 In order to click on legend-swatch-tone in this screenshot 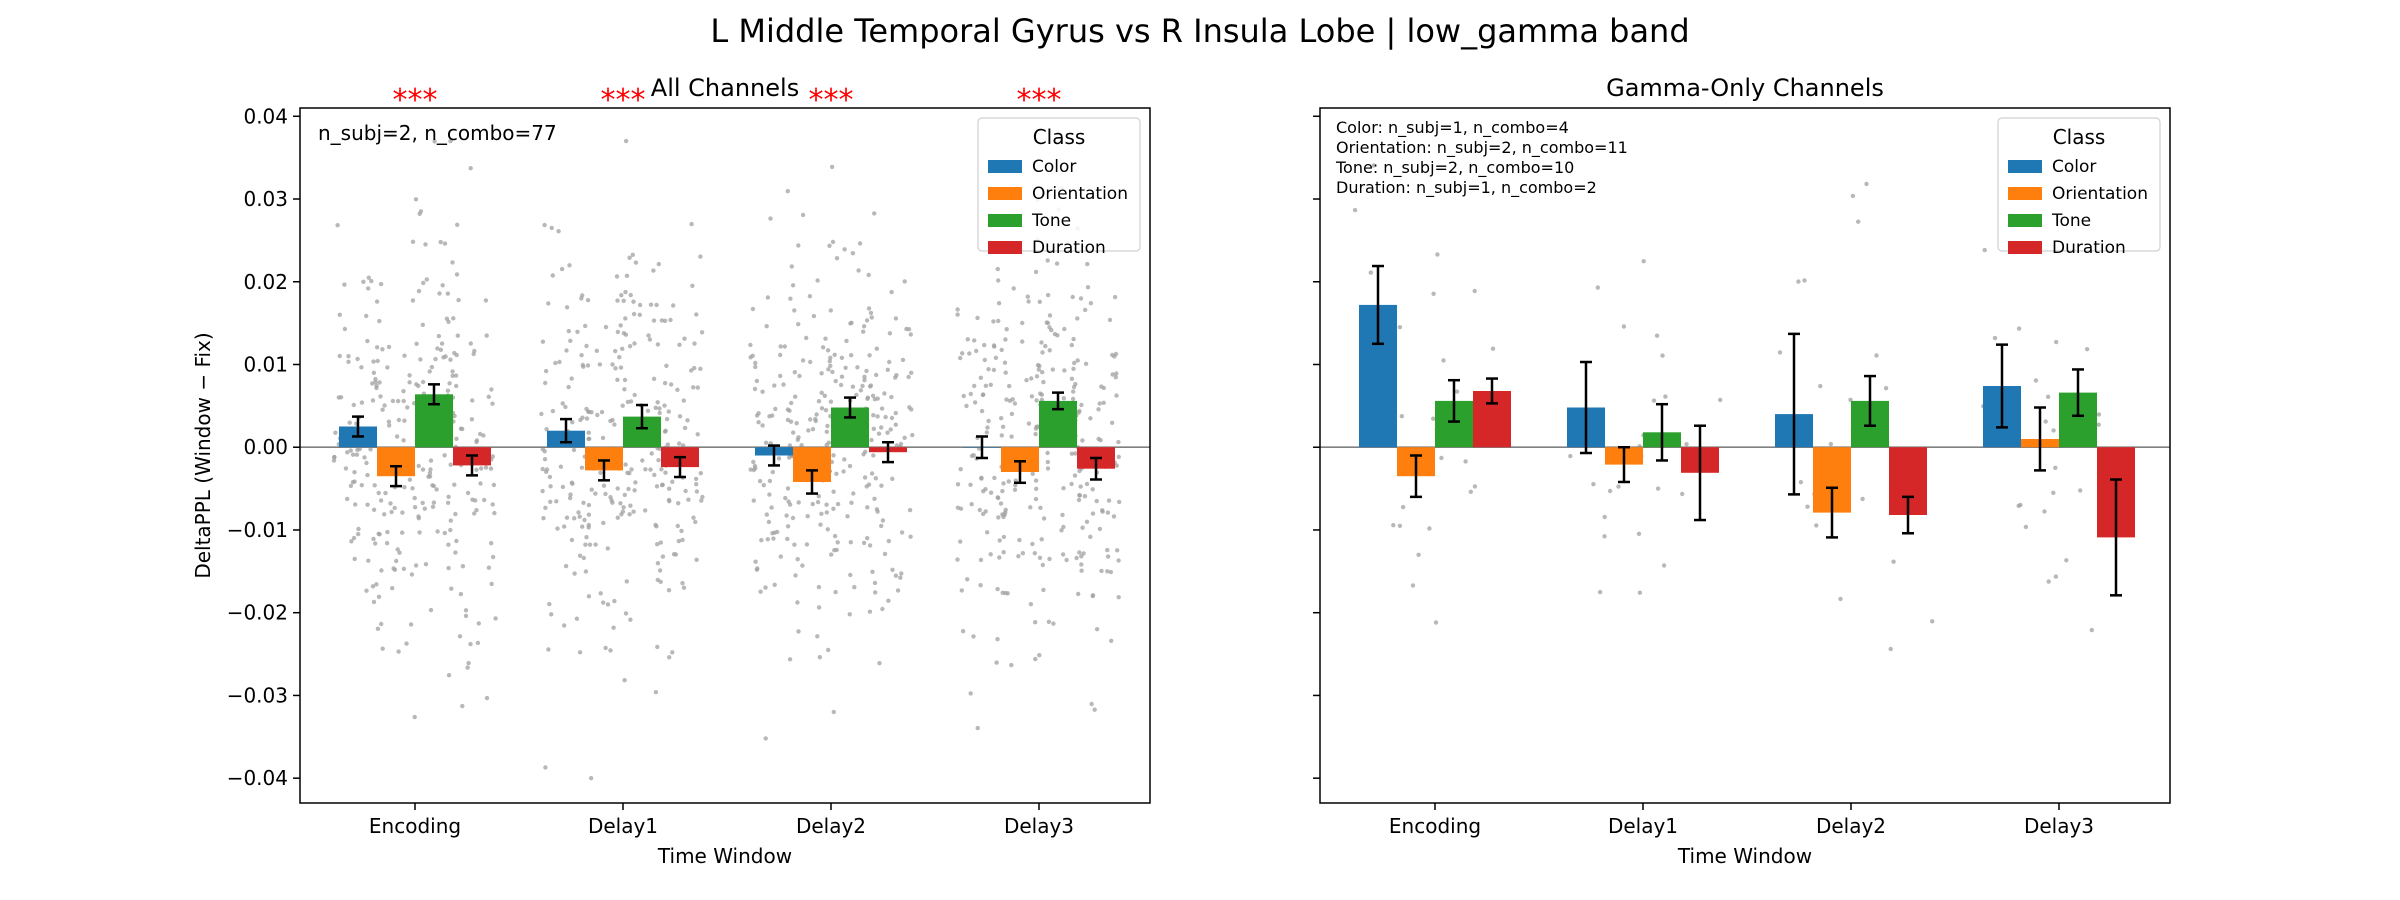, I will do `click(1005, 220)`.